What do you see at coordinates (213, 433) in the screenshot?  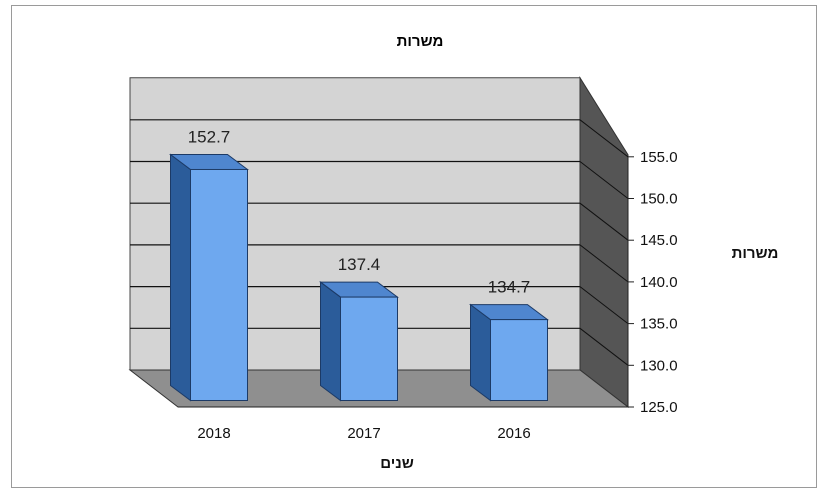 I see `x-tick-label: 2018` at bounding box center [213, 433].